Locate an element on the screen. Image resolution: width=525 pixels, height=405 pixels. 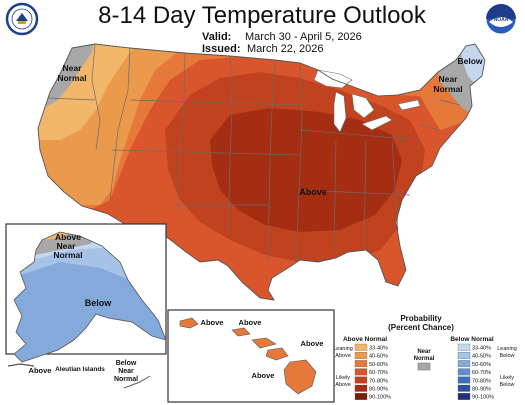
alaska-outline is located at coordinates (90, 297).